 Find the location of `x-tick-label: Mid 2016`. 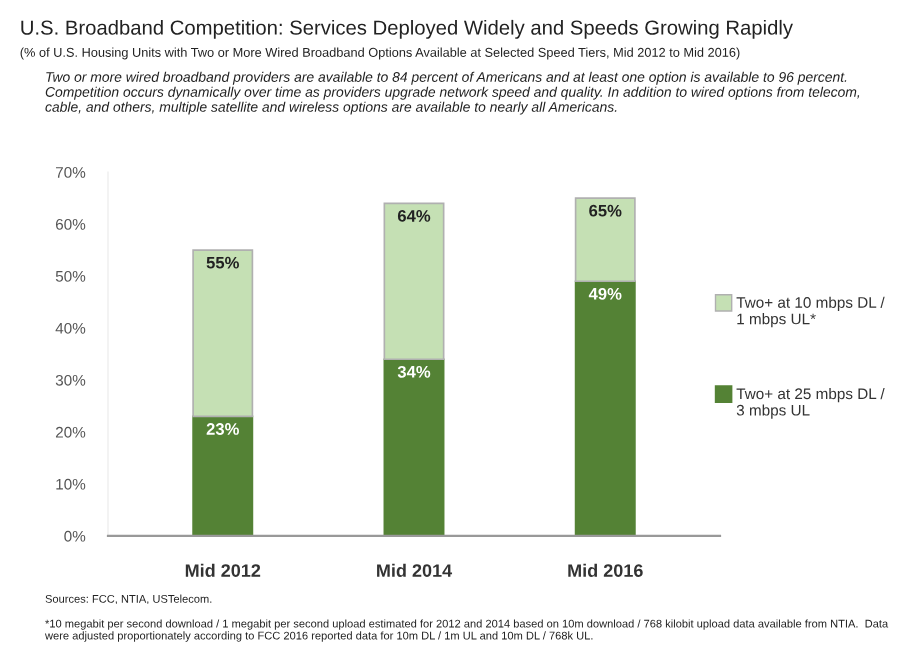

x-tick-label: Mid 2016 is located at coordinates (605, 570).